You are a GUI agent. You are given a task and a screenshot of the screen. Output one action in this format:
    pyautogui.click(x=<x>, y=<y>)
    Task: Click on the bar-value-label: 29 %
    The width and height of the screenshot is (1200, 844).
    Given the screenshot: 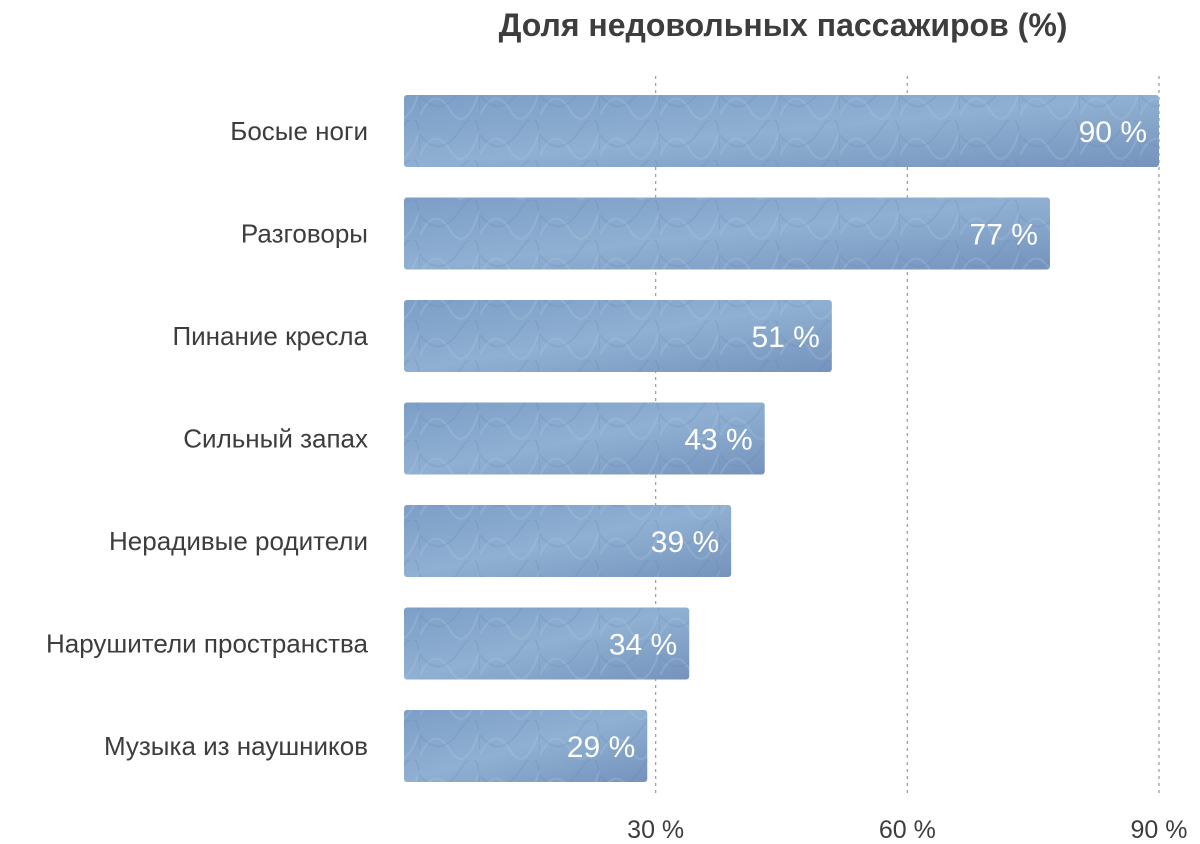 What is the action you would take?
    pyautogui.click(x=601, y=747)
    